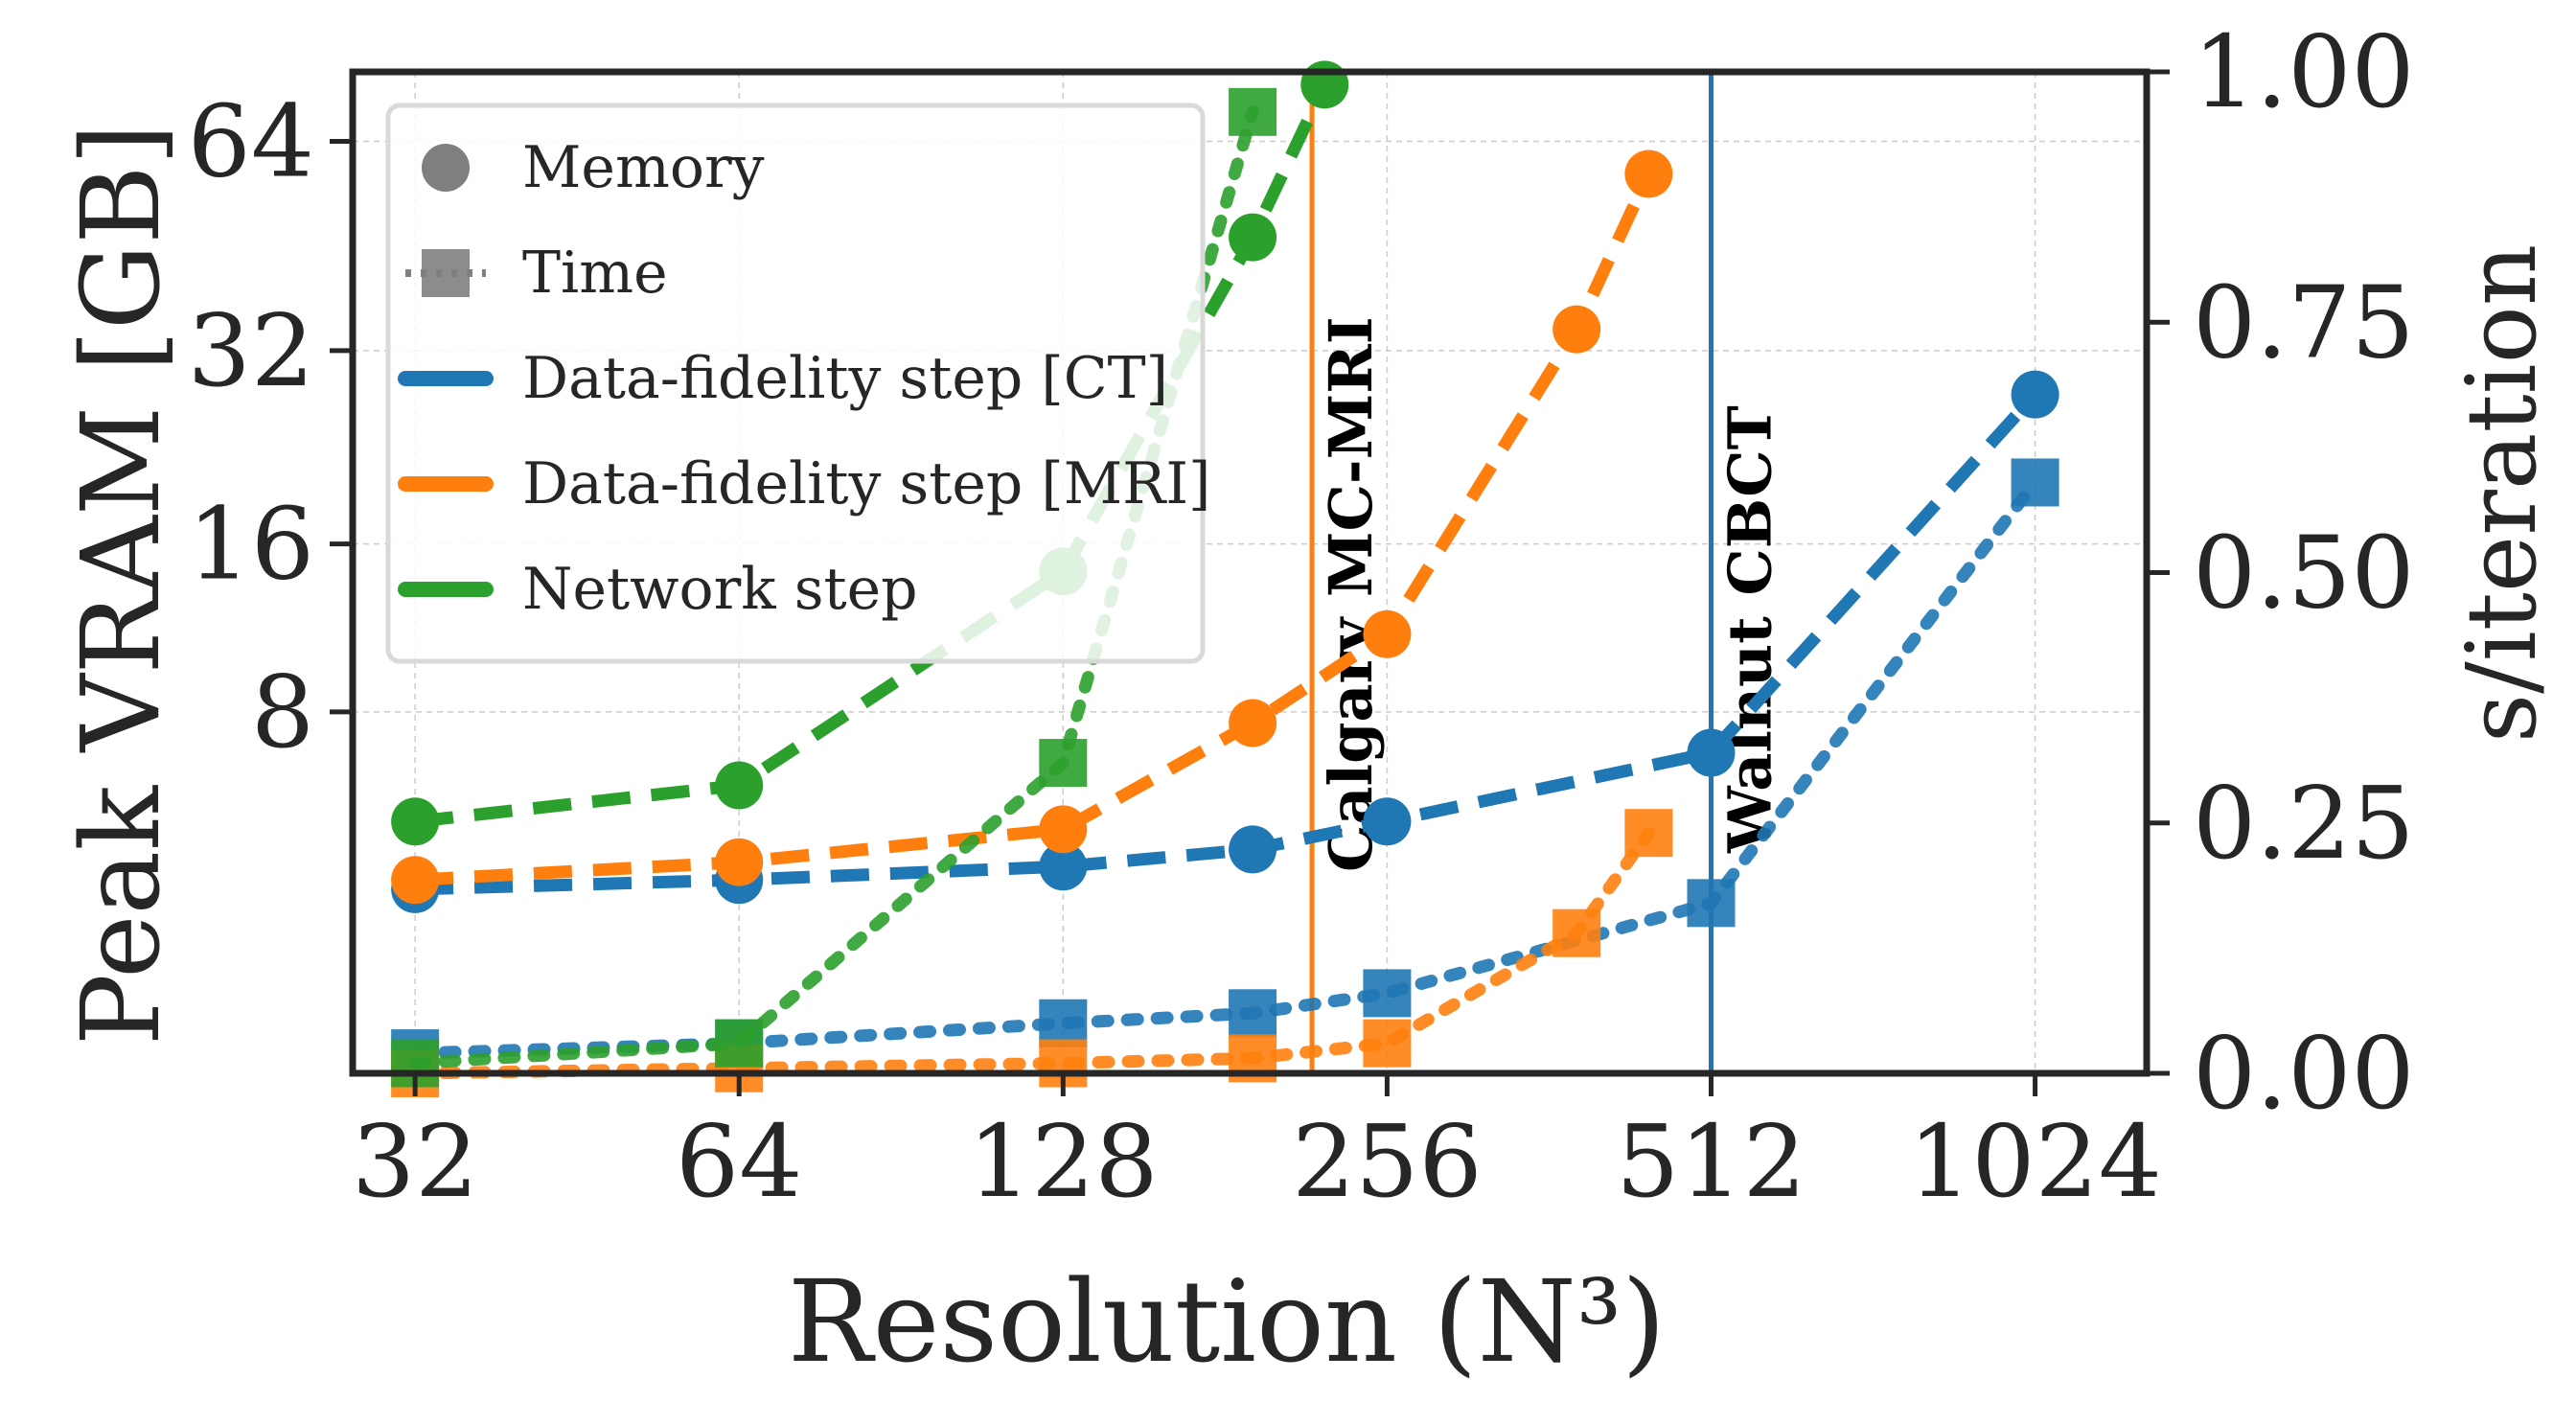 The image size is (2576, 1425). What do you see at coordinates (595, 273) in the screenshot?
I see `legend-label: Time` at bounding box center [595, 273].